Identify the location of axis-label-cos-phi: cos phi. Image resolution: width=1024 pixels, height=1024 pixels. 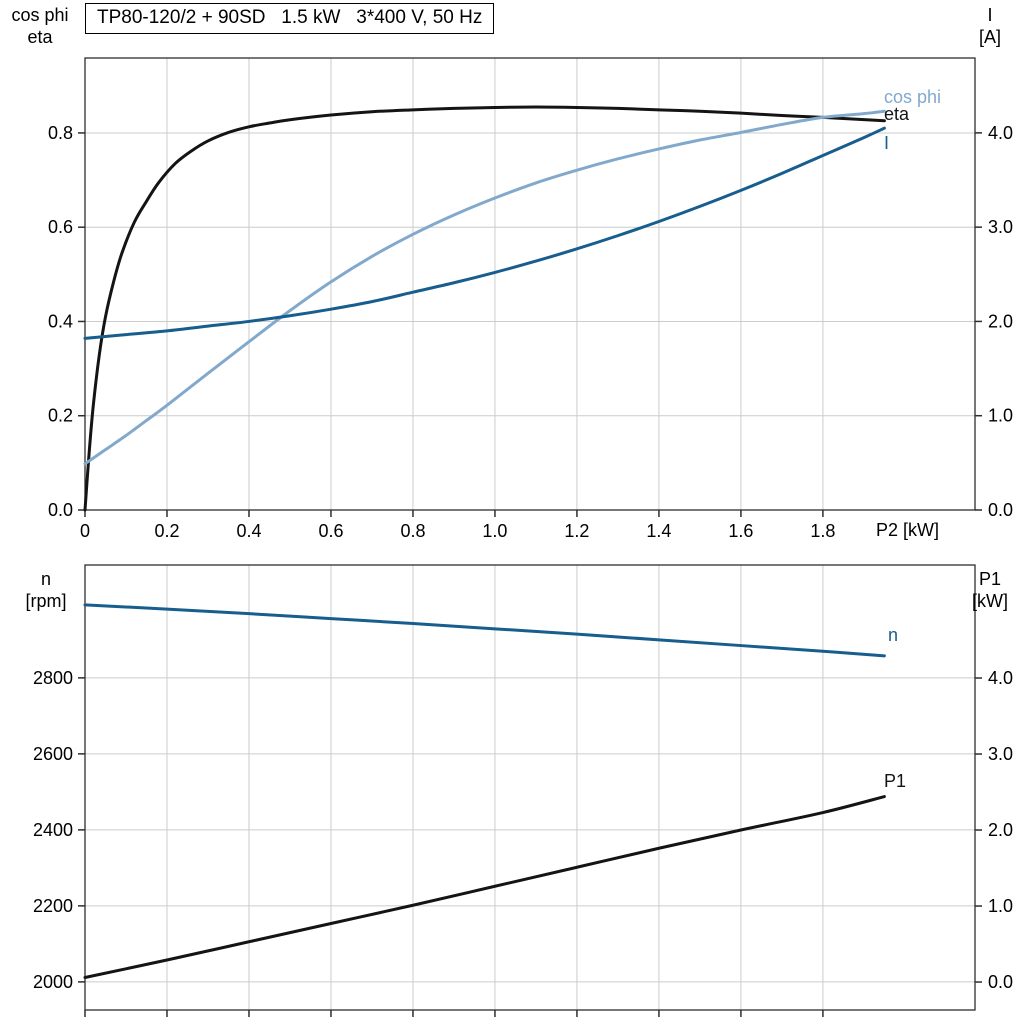
(40, 15).